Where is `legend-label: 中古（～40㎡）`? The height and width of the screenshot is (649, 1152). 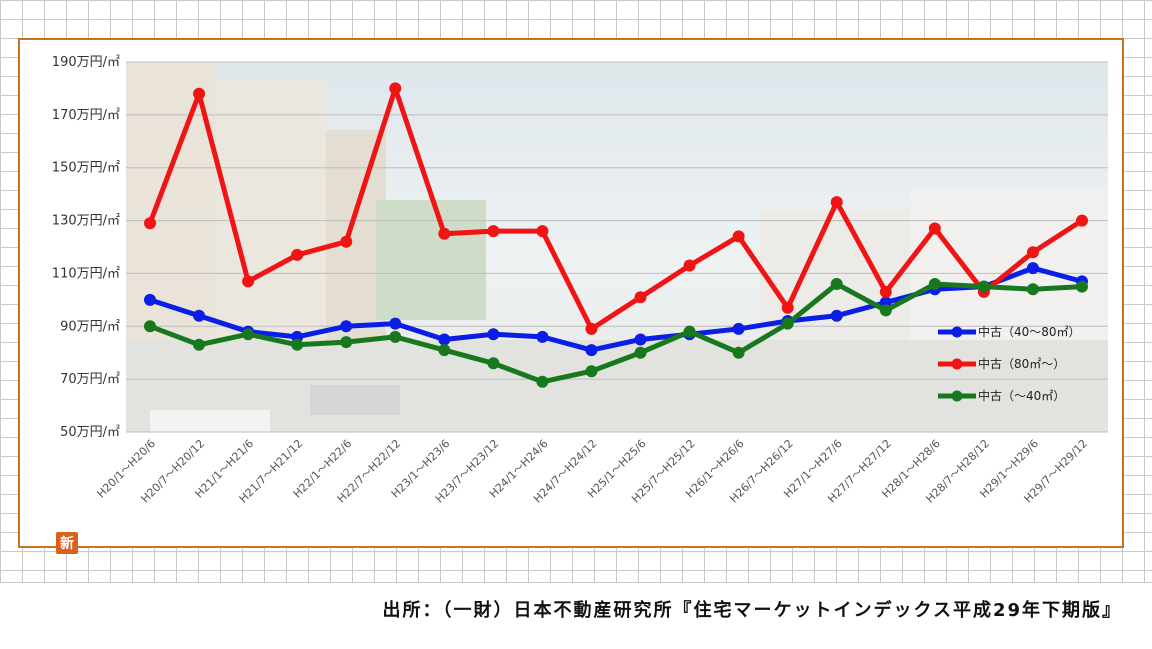 legend-label: 中古（～40㎡） is located at coordinates (1021, 395).